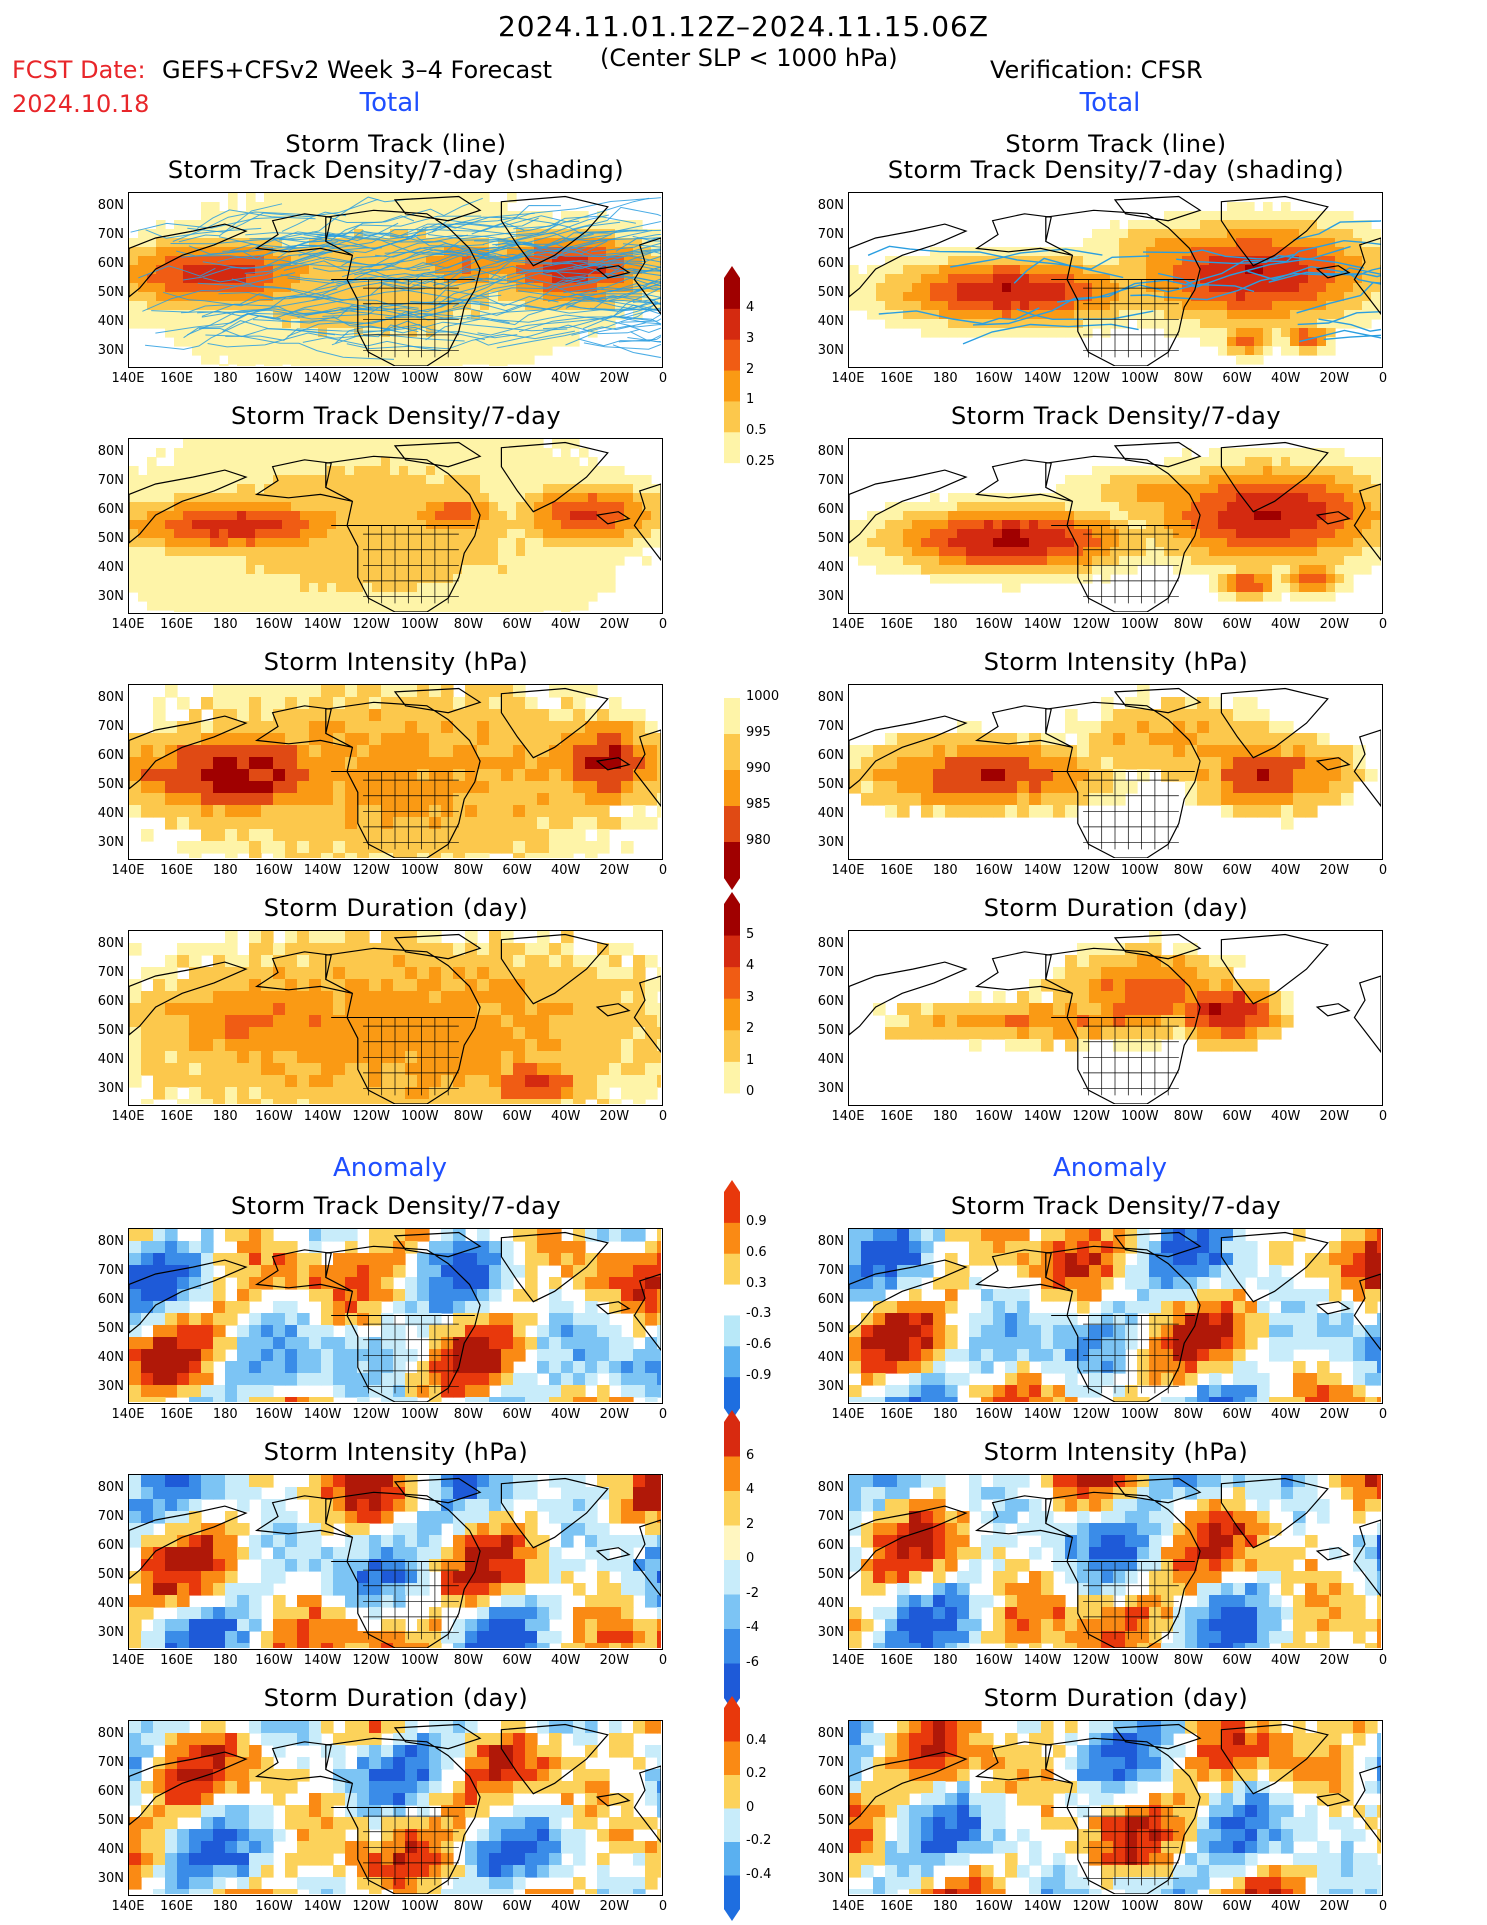 This screenshot has height=1925, width=1487. What do you see at coordinates (756, 431) in the screenshot?
I see `colorbar-tick-label: 0.5` at bounding box center [756, 431].